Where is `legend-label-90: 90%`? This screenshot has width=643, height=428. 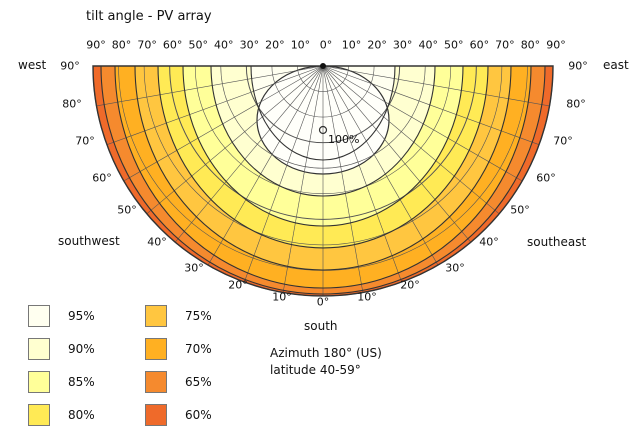
legend-label-90: 90% is located at coordinates (81, 349).